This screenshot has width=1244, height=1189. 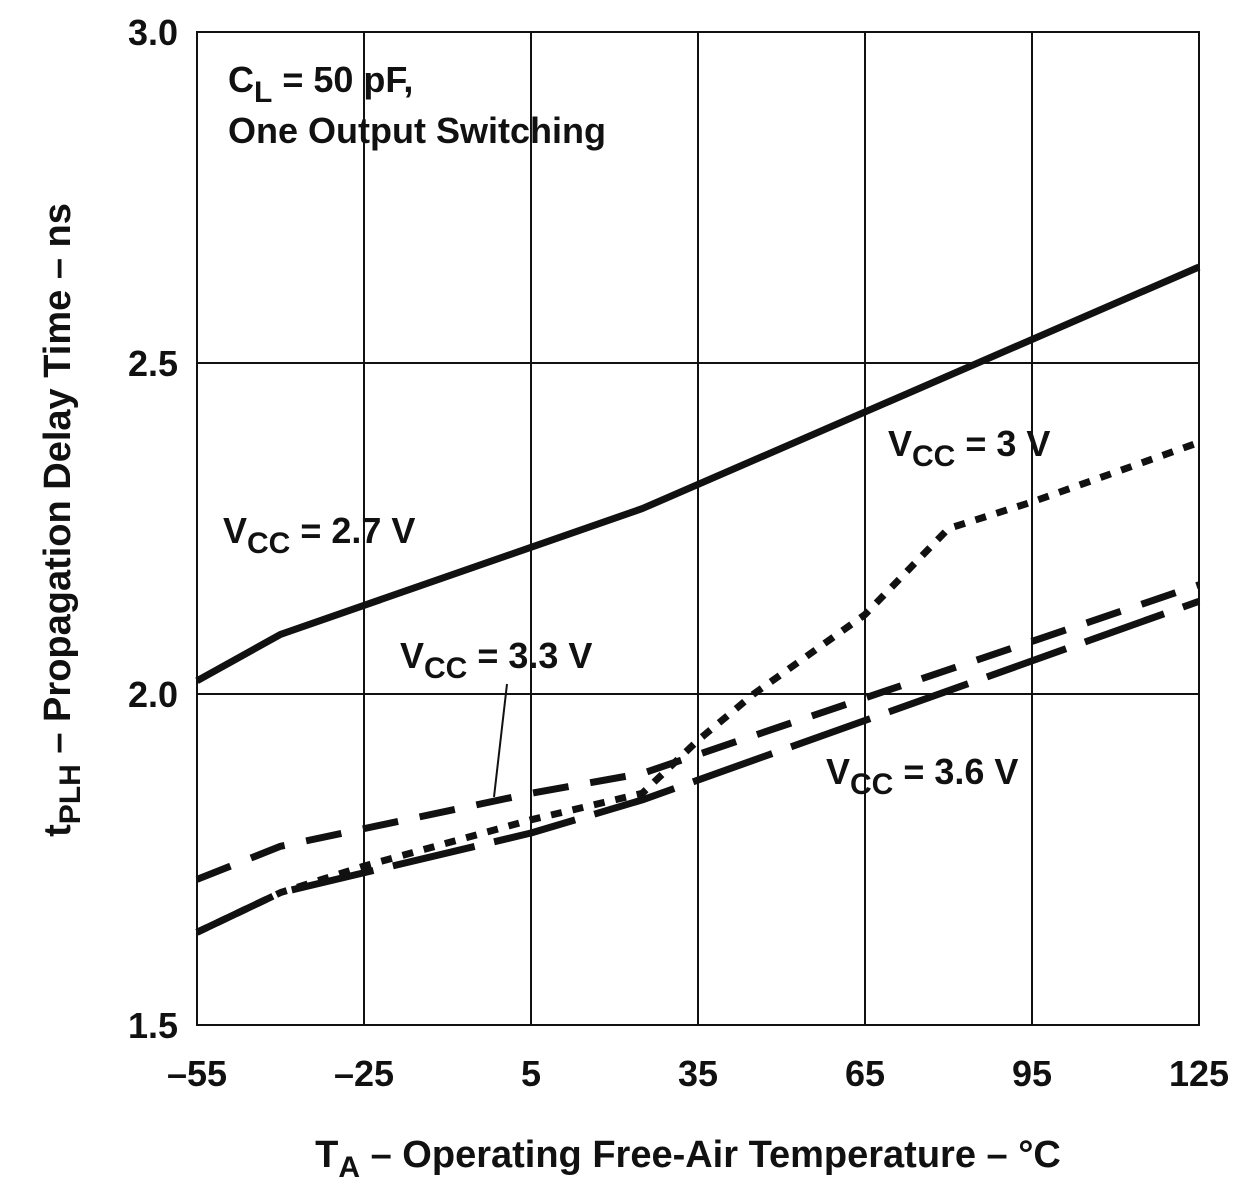 What do you see at coordinates (352, 530) in the screenshot?
I see `label-2-7v-rest: = 2.7 V` at bounding box center [352, 530].